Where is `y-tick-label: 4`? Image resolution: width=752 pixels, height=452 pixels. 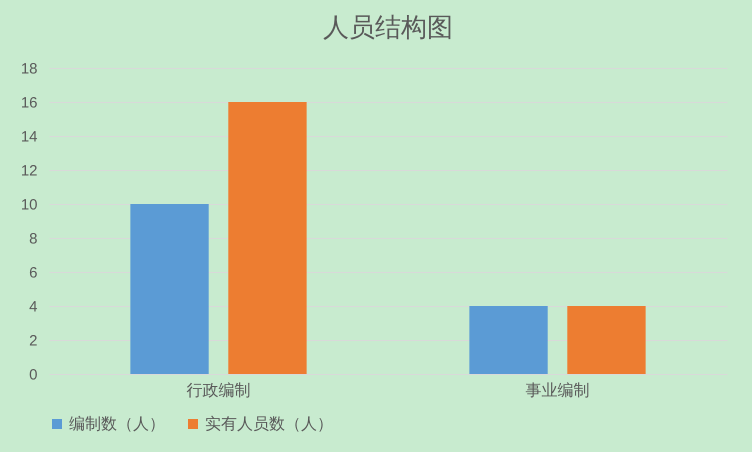 y-tick-label: 4 is located at coordinates (33, 307).